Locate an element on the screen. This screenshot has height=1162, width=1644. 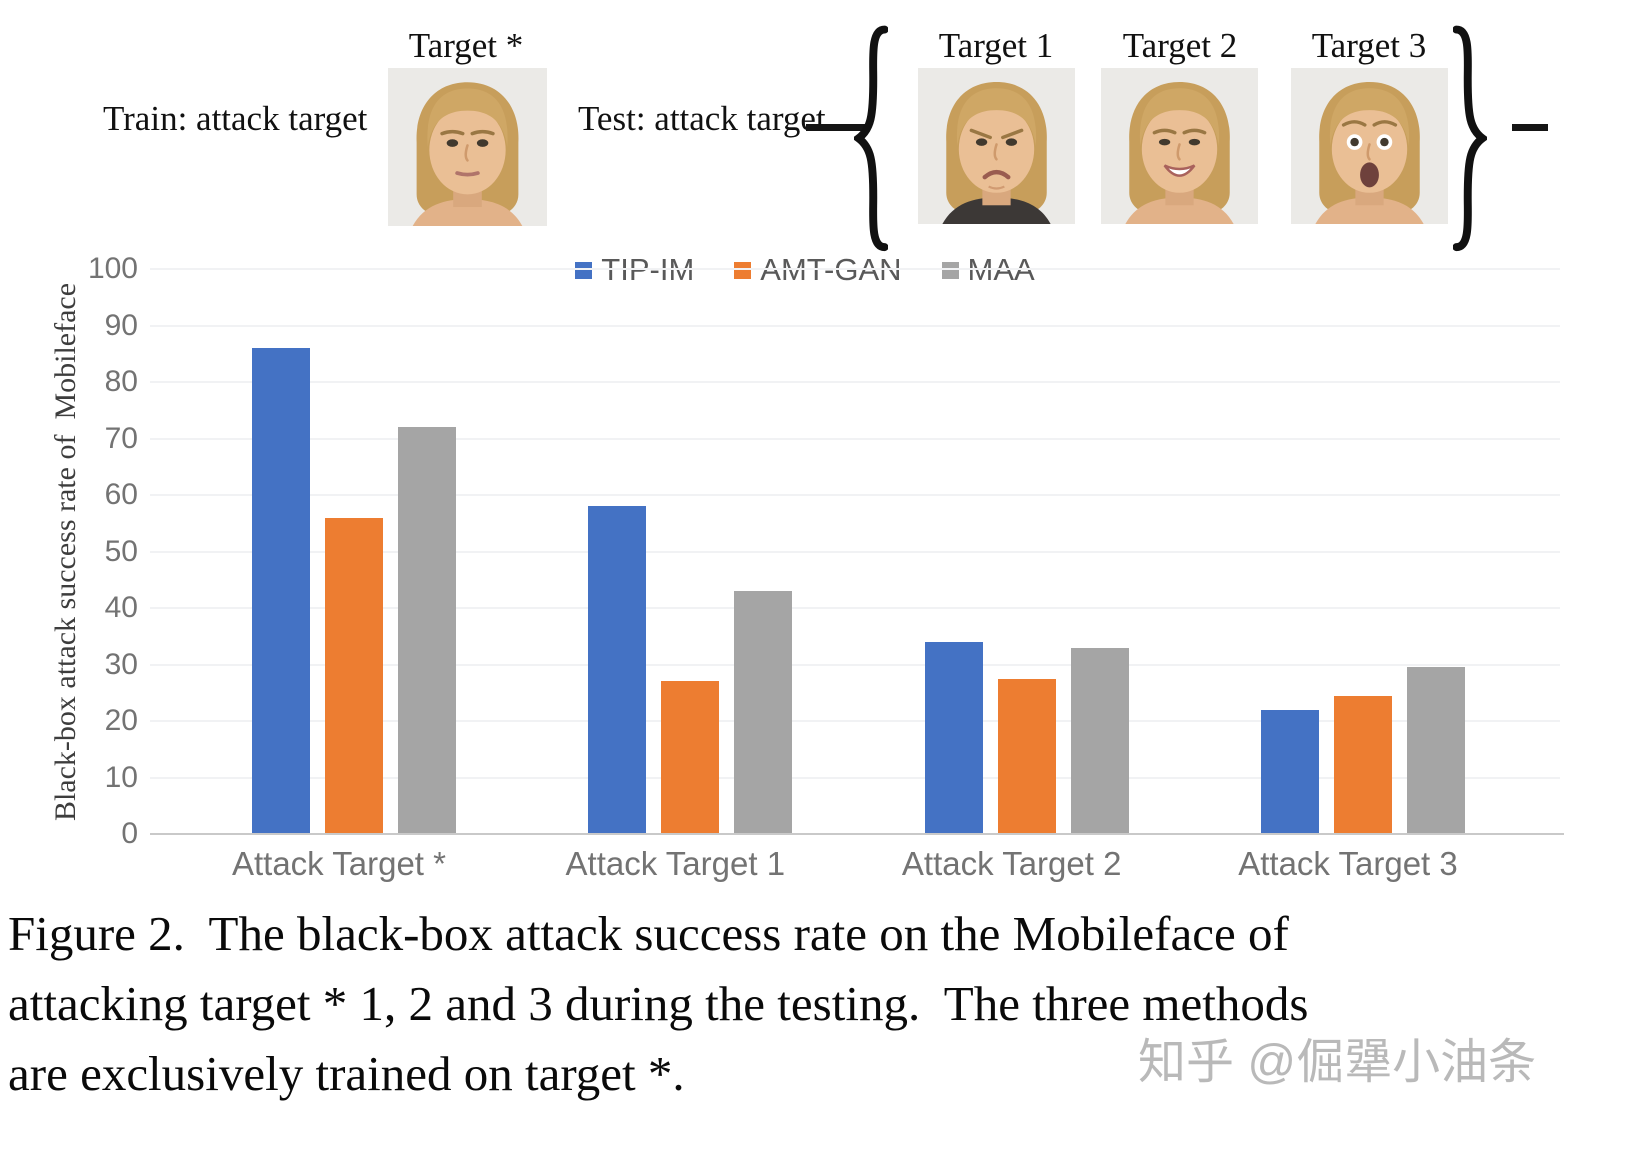
x-category-label-1: Attack Target 1 is located at coordinates (675, 863).